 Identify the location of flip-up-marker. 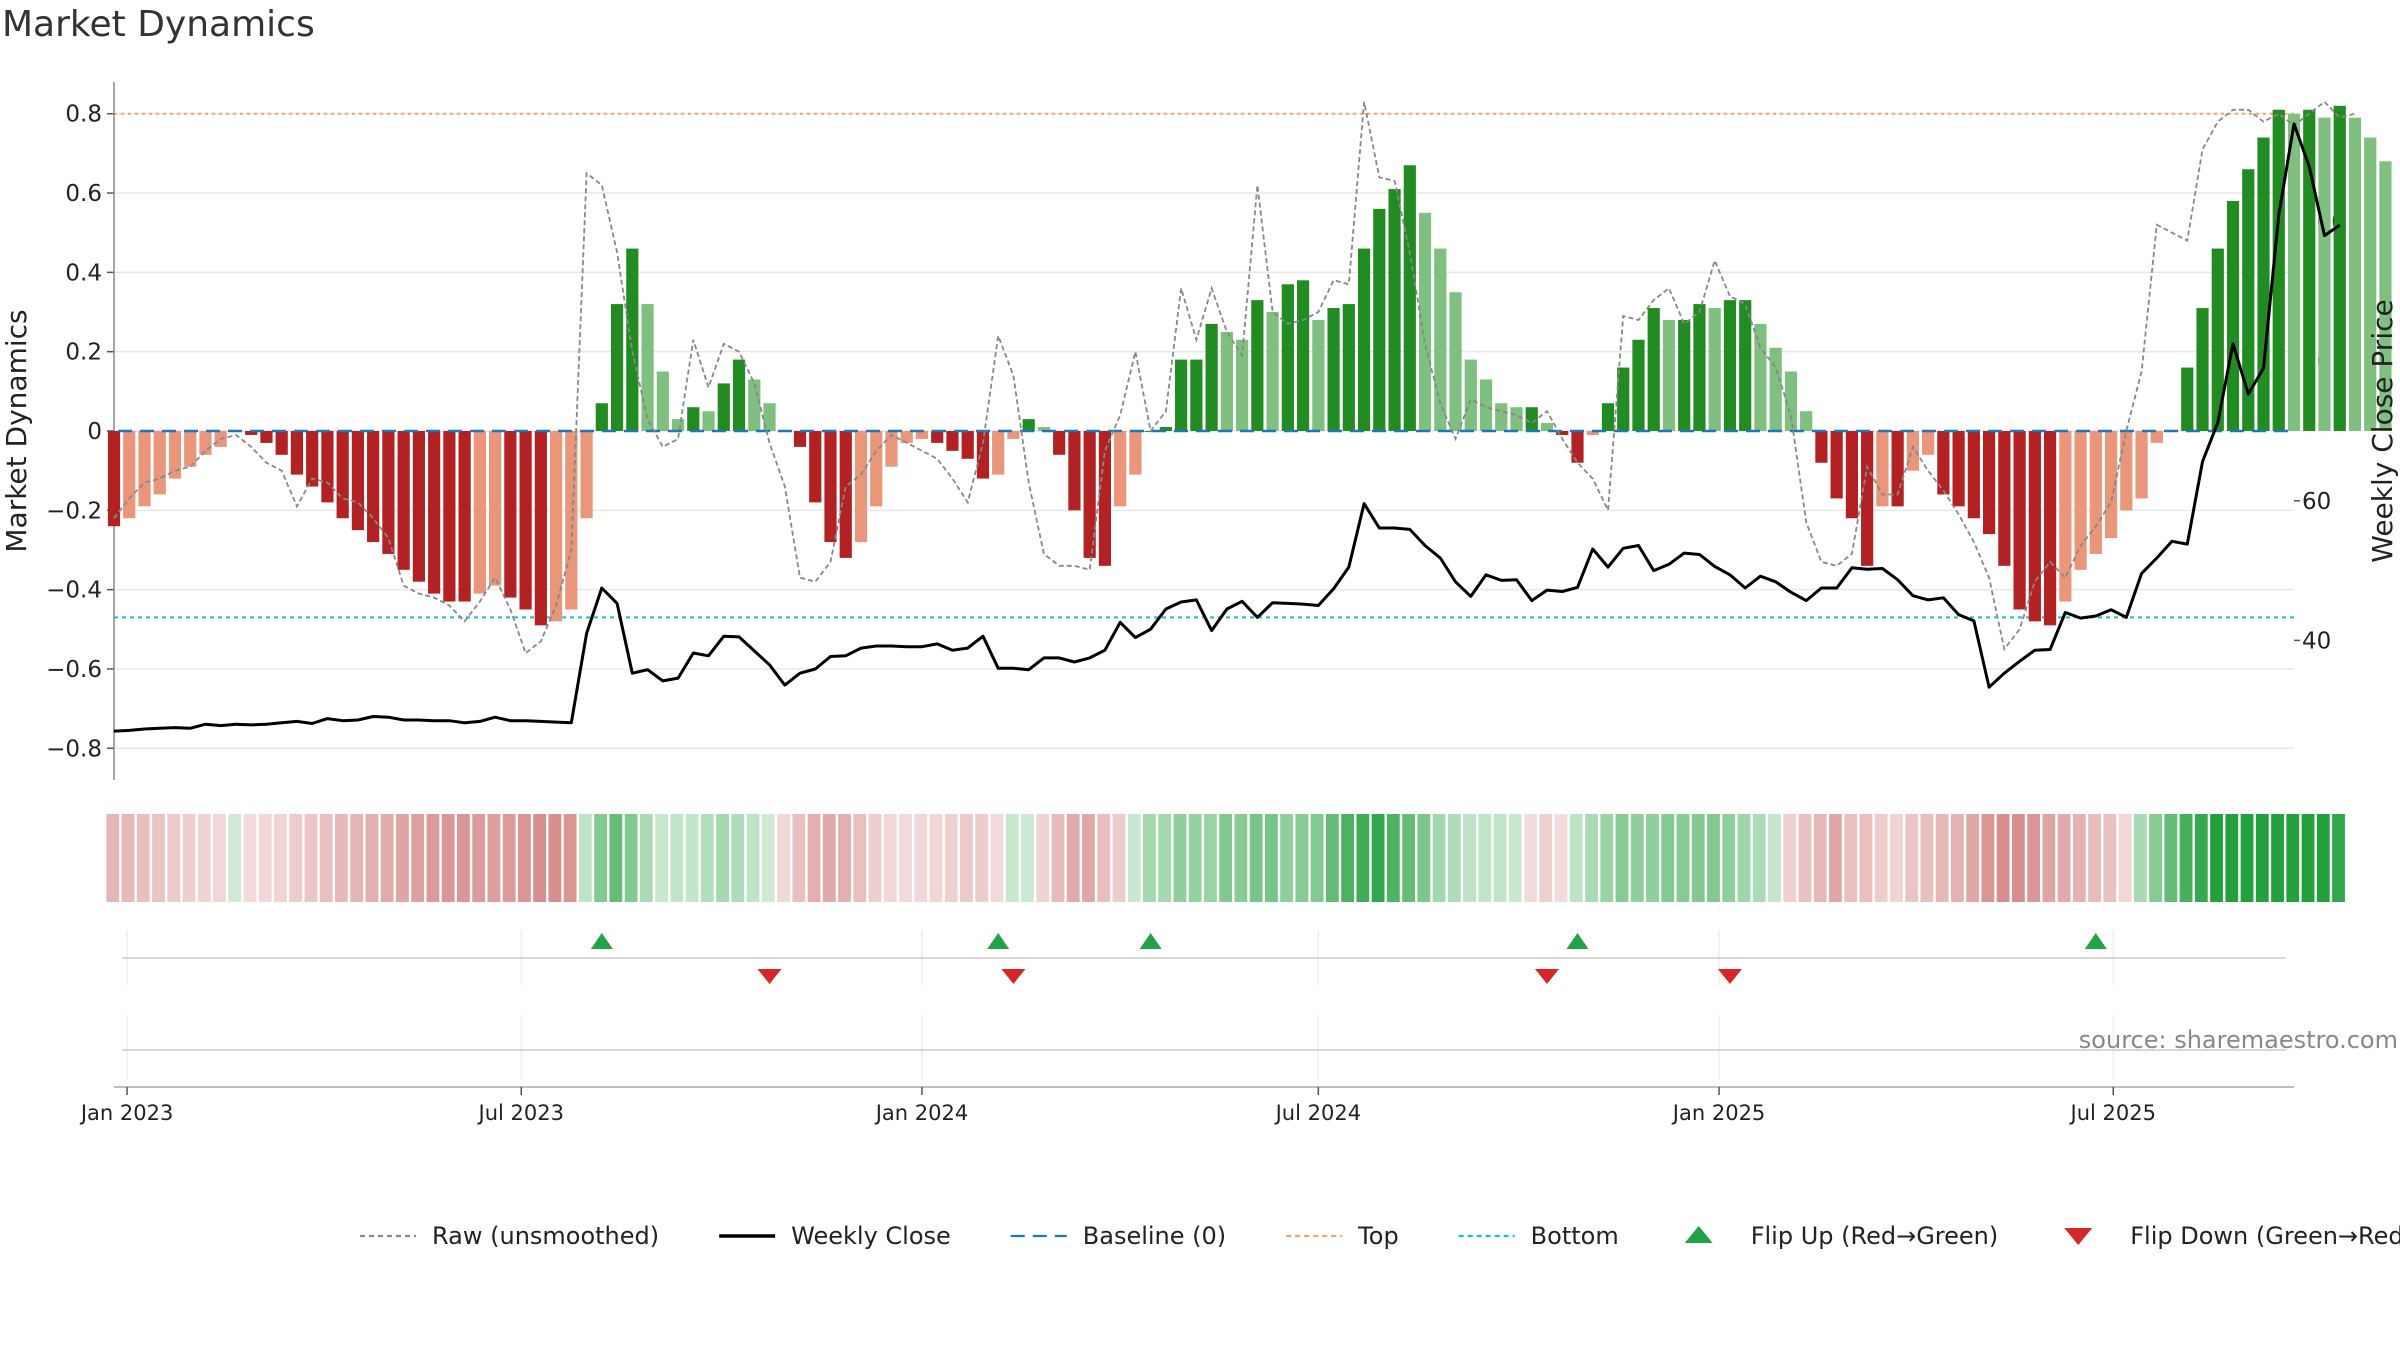
(601, 941).